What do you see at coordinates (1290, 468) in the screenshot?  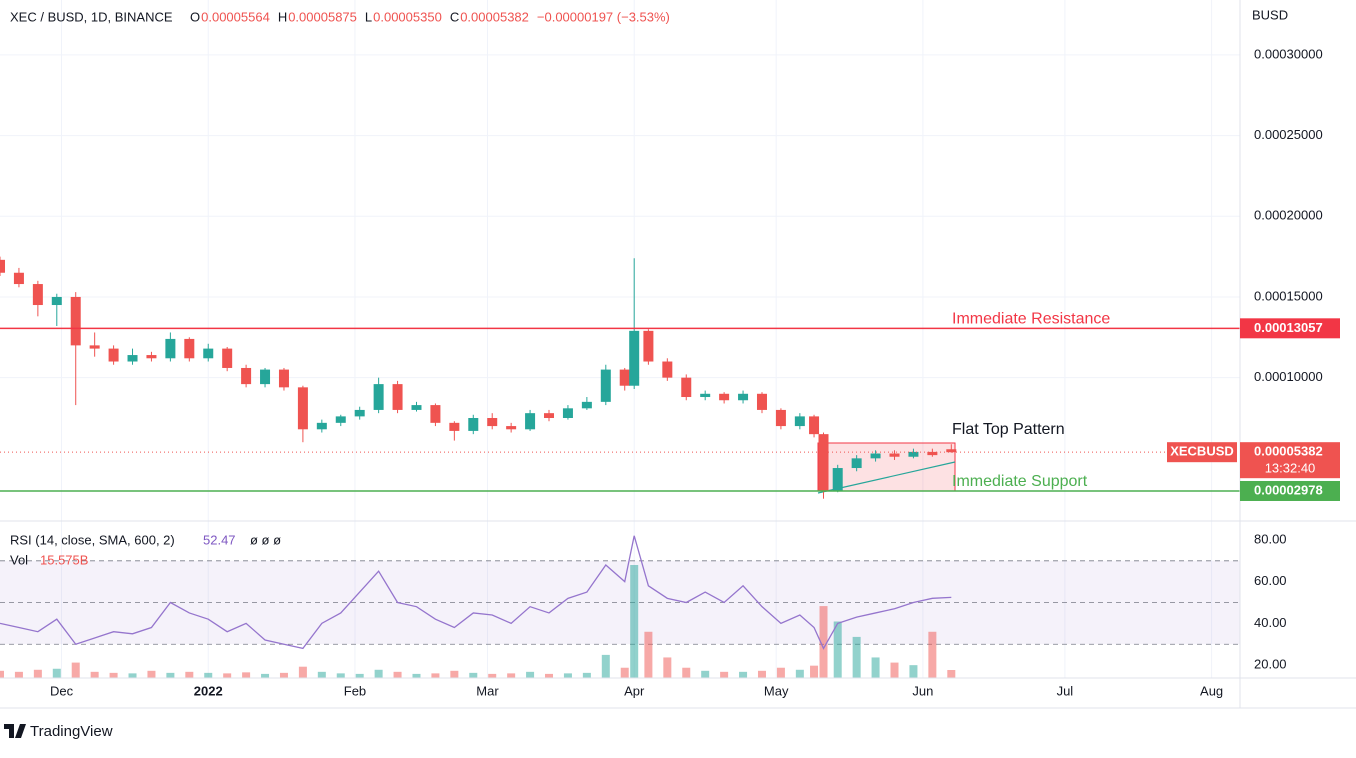 I see `countdown: 13:32:40` at bounding box center [1290, 468].